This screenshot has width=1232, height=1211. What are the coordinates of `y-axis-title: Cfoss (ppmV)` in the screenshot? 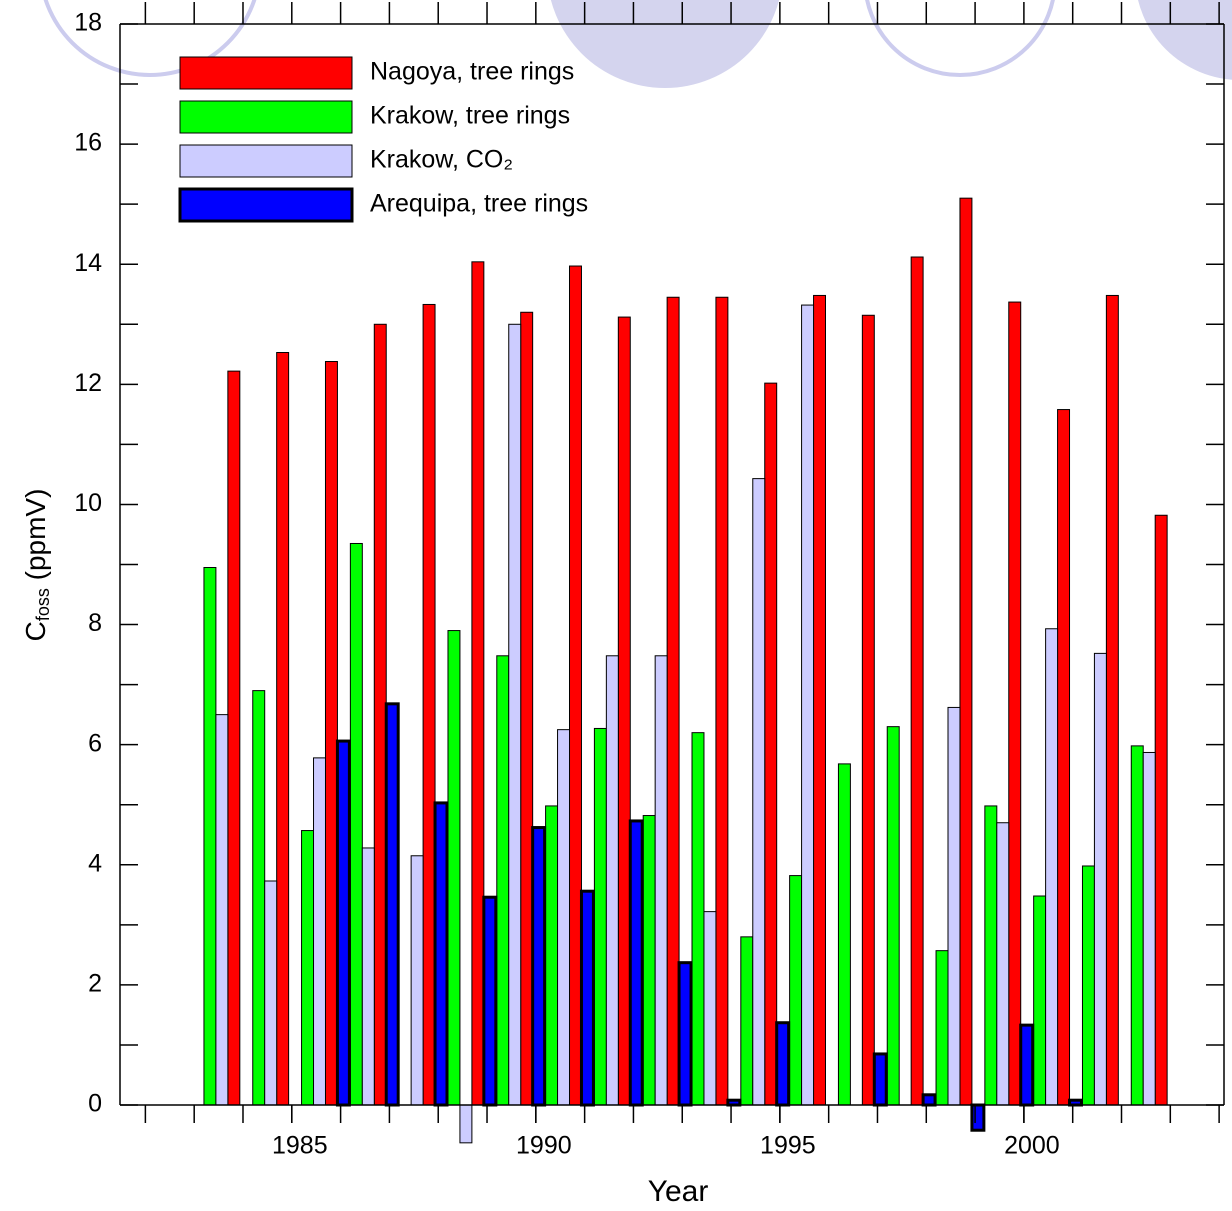 It's located at (36, 565).